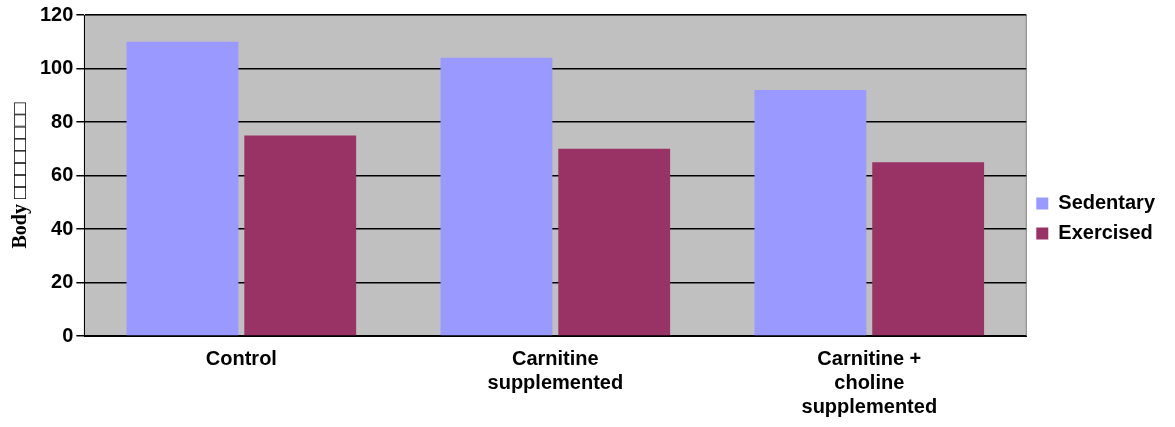 The height and width of the screenshot is (427, 1175). I want to click on legend-label: Sedentary, so click(1107, 202).